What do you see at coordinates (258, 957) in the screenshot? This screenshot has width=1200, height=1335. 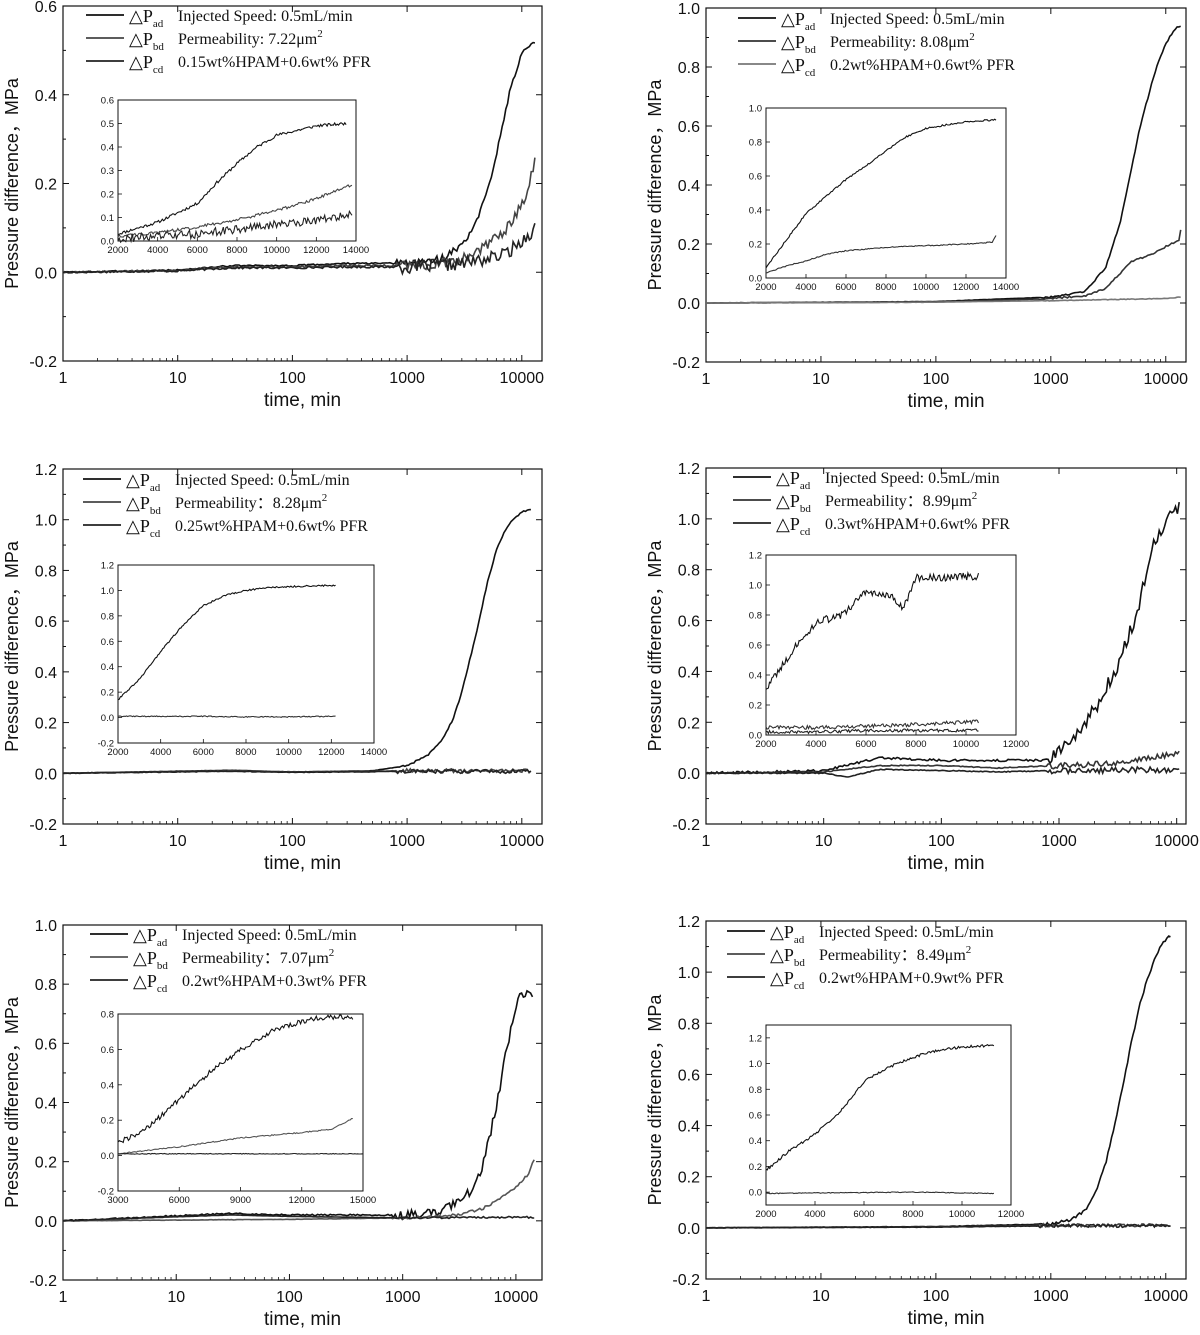 I see `legend-note: Permeability：7.07μm2` at bounding box center [258, 957].